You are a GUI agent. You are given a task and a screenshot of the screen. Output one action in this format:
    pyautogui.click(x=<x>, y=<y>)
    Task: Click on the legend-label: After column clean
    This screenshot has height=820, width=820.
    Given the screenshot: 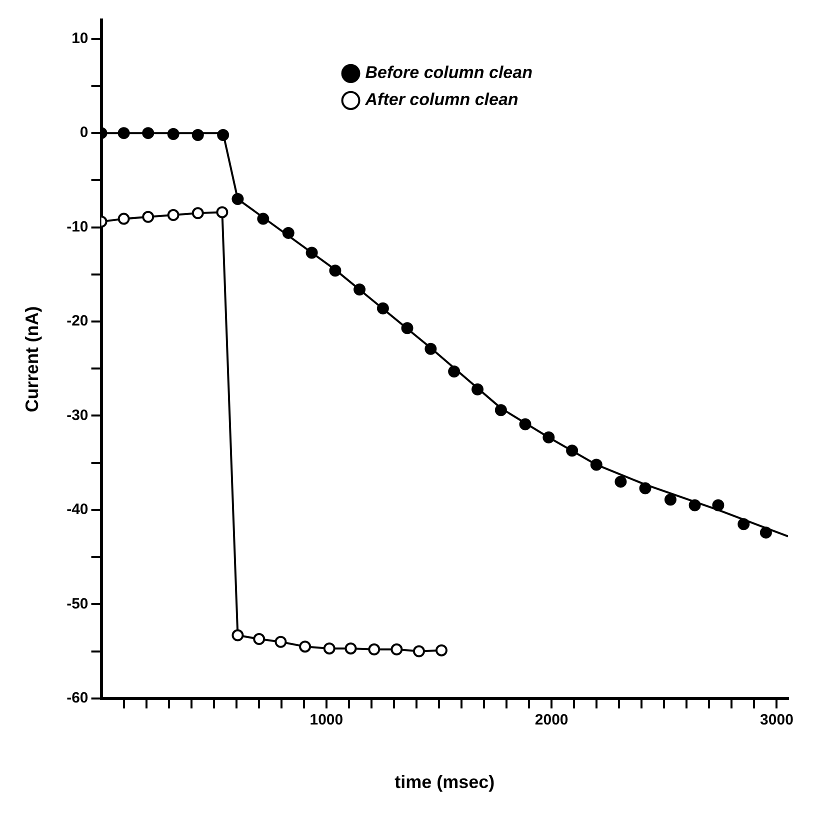 What is the action you would take?
    pyautogui.click(x=441, y=100)
    